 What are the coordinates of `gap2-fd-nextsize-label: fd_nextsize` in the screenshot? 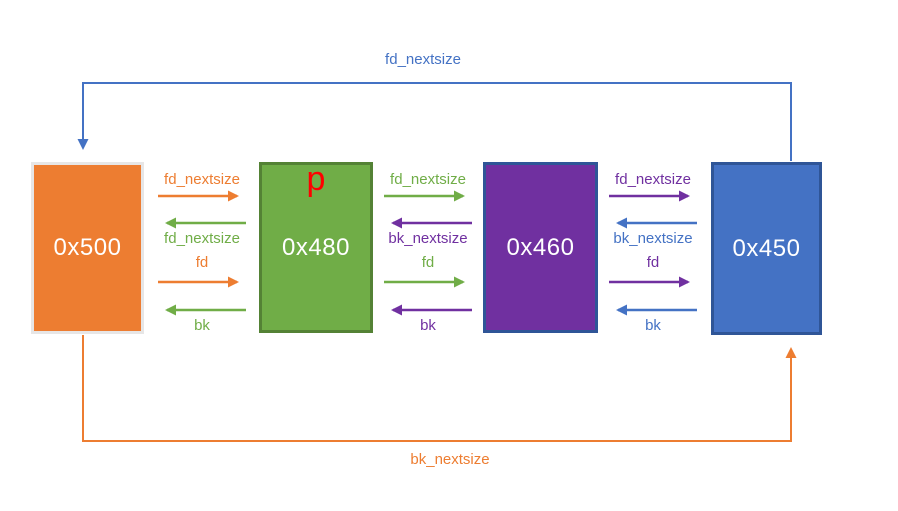 It's located at (428, 179).